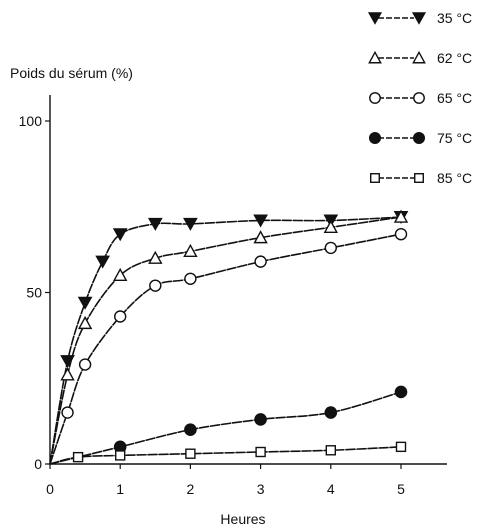 Image resolution: width=484 pixels, height=531 pixels. What do you see at coordinates (454, 178) in the screenshot?
I see `legend-label: 85 °C` at bounding box center [454, 178].